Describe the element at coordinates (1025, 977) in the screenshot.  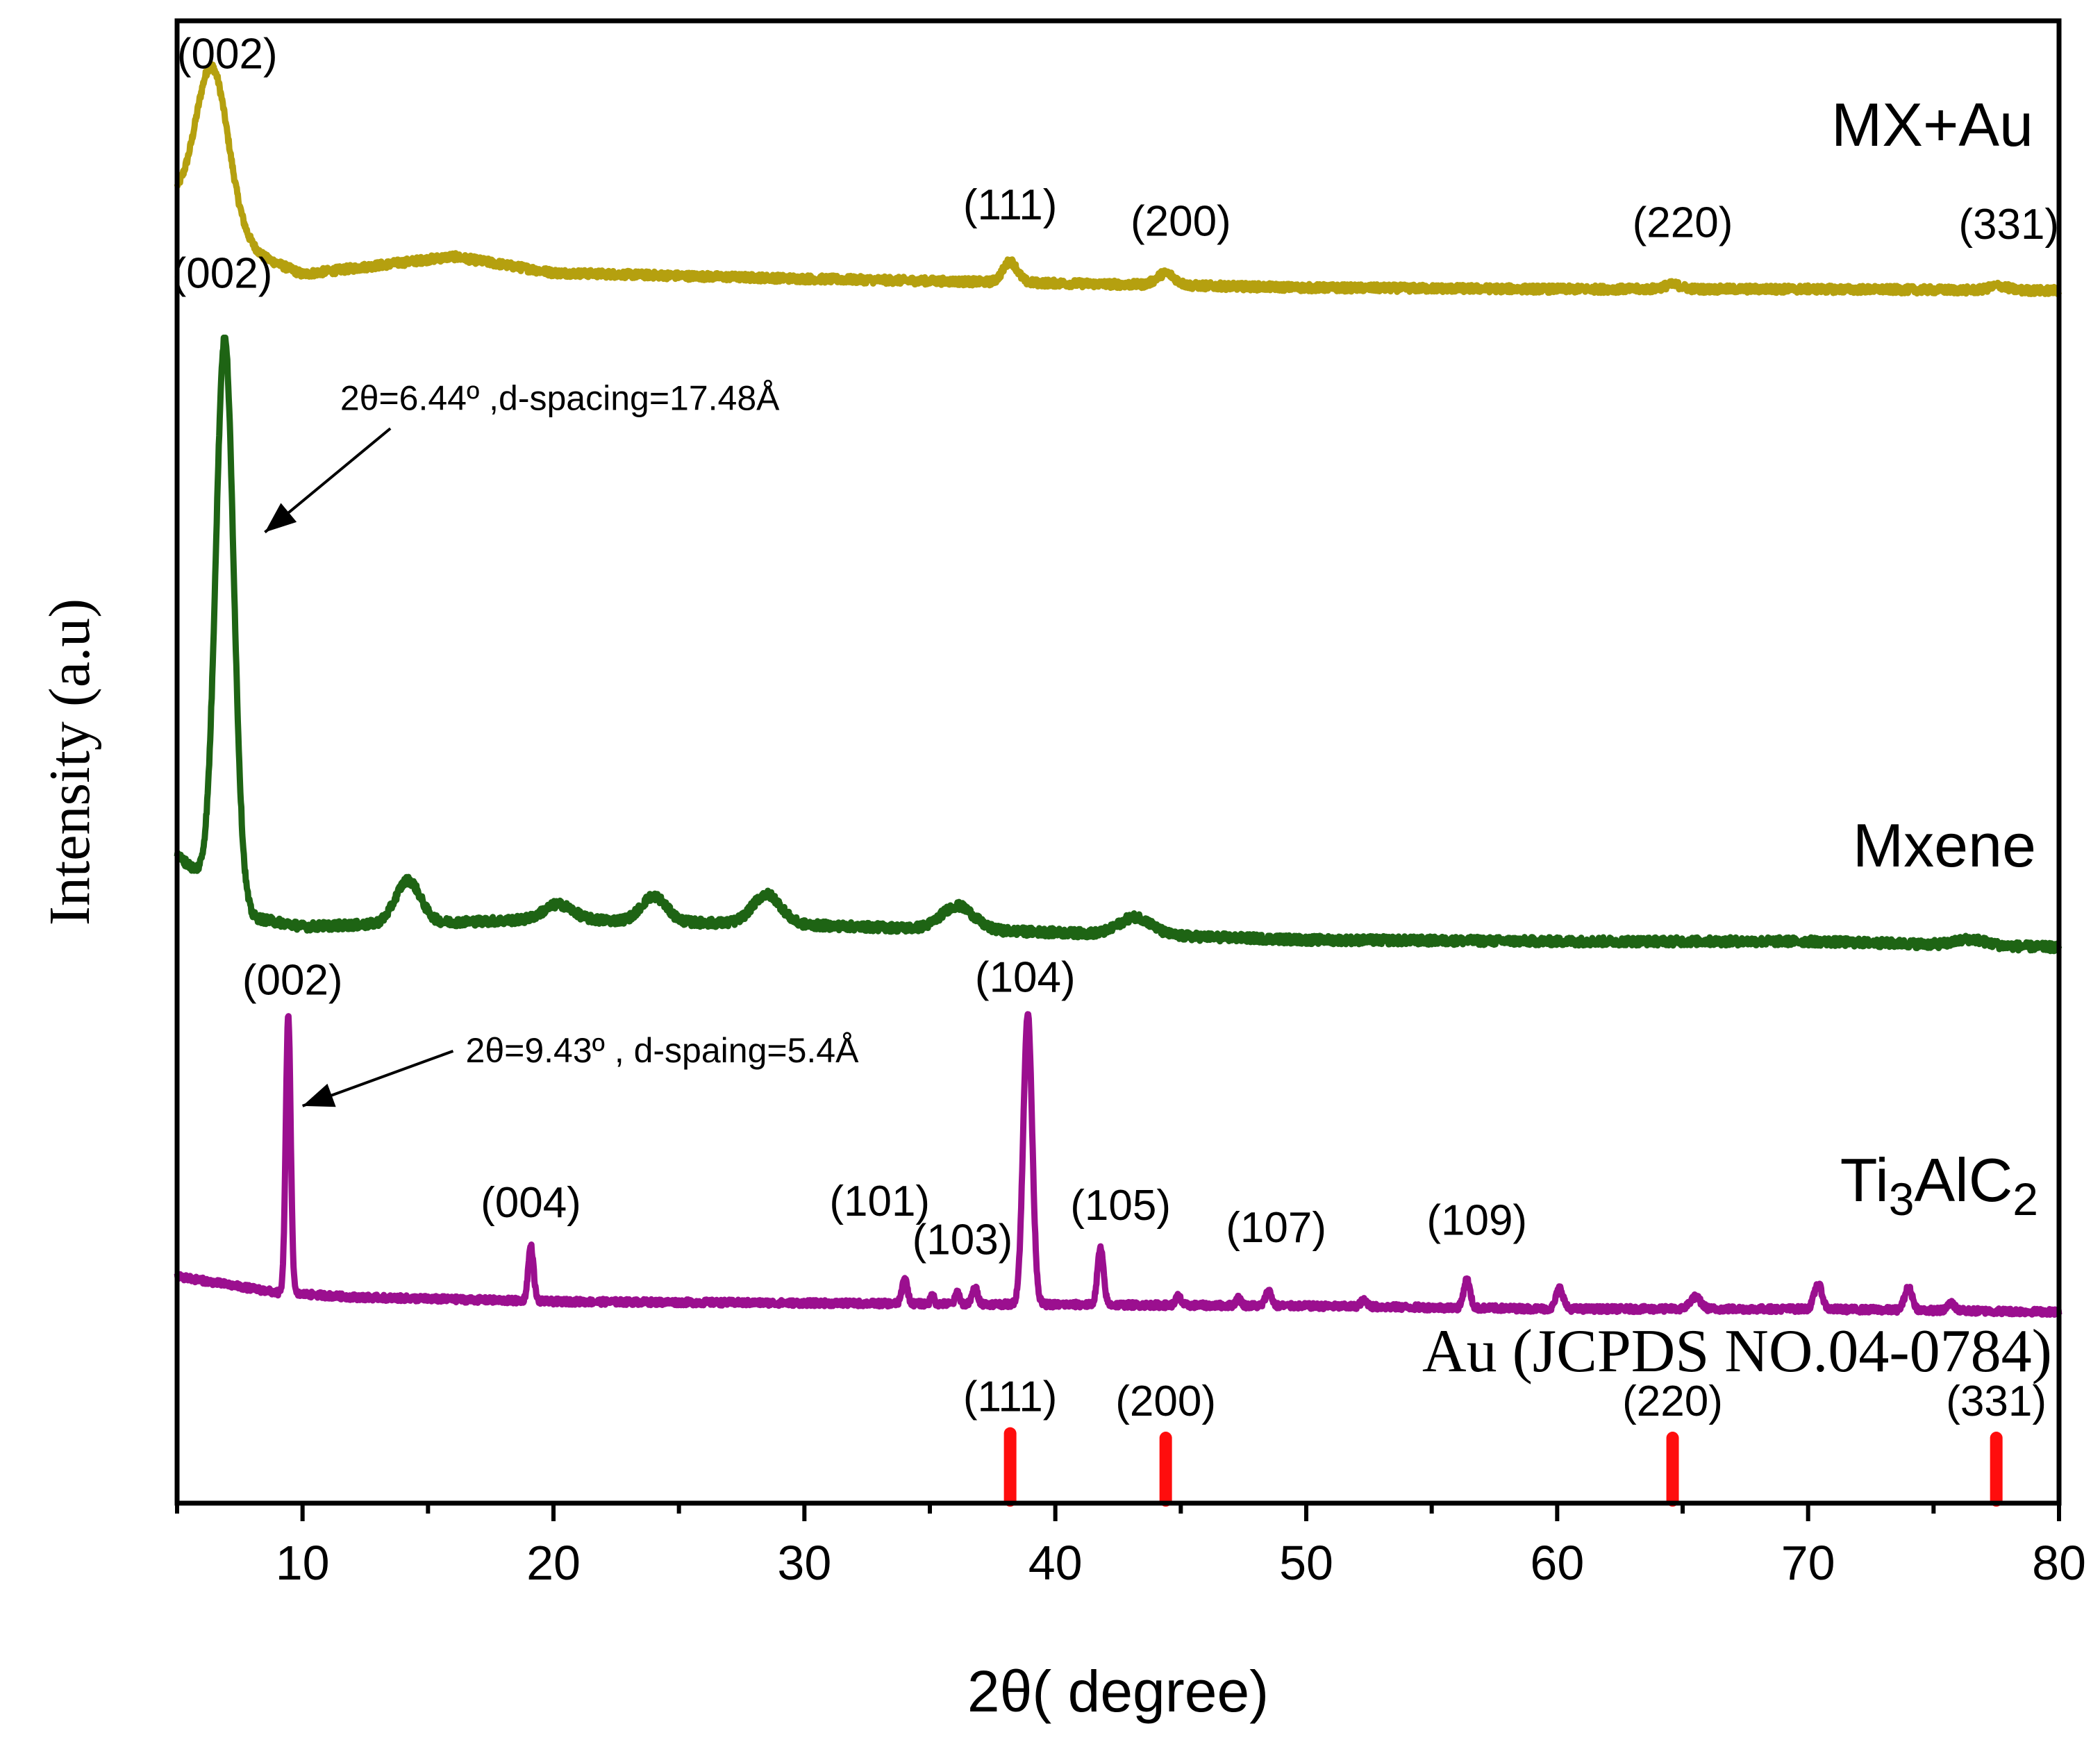
I see `peak-annotation-ti3alc2: (104)` at that location.